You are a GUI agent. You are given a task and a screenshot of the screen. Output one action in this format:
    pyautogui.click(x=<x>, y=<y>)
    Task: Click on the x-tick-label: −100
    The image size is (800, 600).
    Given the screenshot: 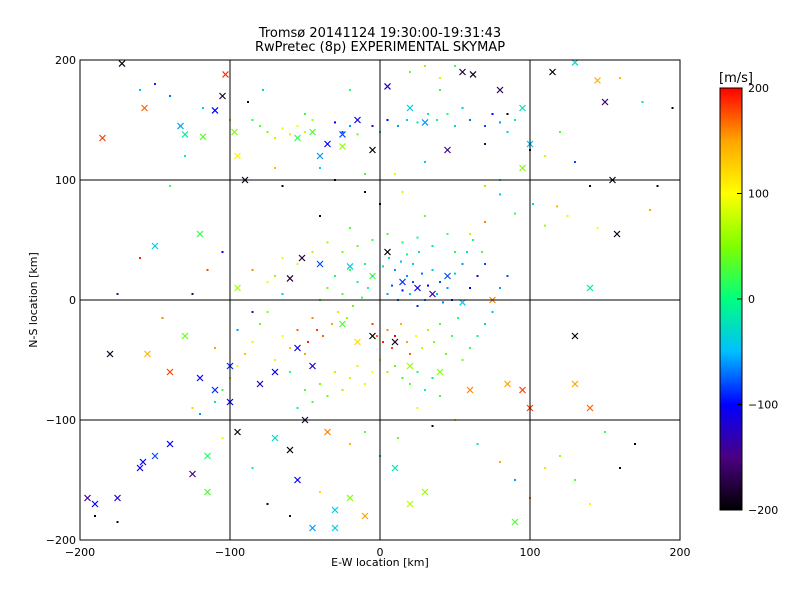 What is the action you would take?
    pyautogui.click(x=230, y=552)
    